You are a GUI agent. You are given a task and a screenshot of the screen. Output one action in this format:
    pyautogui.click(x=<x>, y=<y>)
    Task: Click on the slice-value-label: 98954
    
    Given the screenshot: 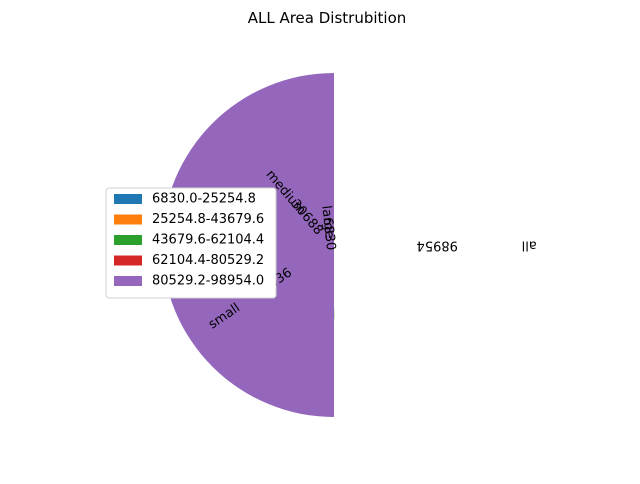 What is the action you would take?
    pyautogui.click(x=437, y=245)
    